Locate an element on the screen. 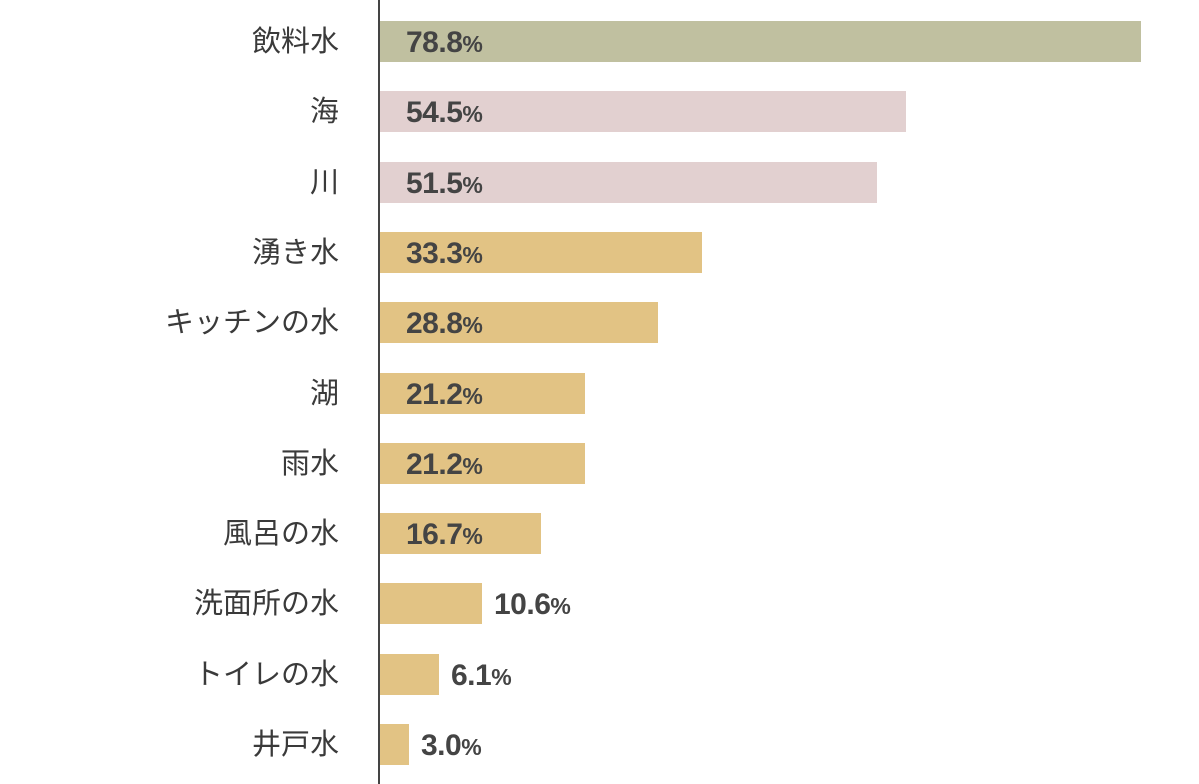  value-label: 16.7% is located at coordinates (444, 533).